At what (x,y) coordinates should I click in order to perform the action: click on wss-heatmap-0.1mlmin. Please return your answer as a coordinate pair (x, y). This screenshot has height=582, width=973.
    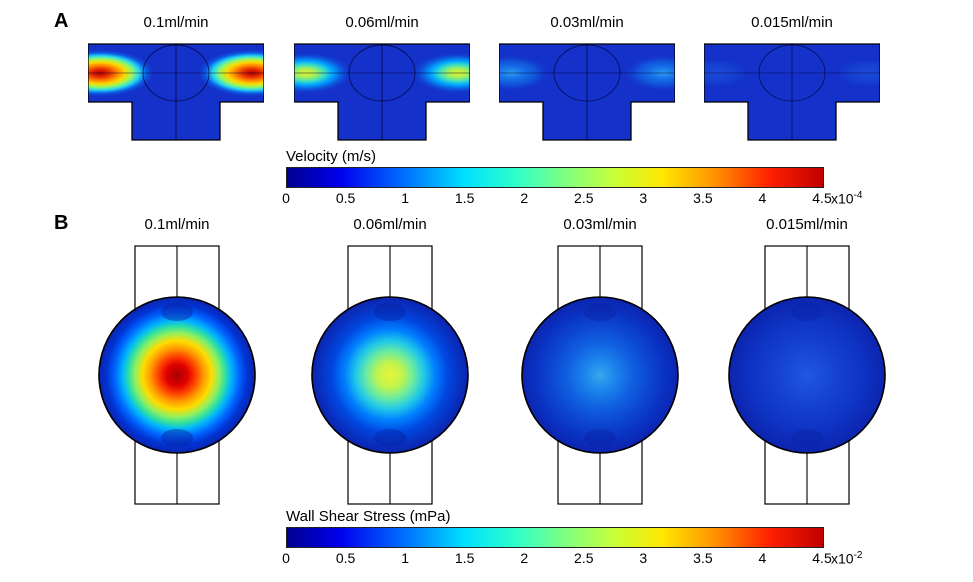
    Looking at the image, I should click on (177, 375).